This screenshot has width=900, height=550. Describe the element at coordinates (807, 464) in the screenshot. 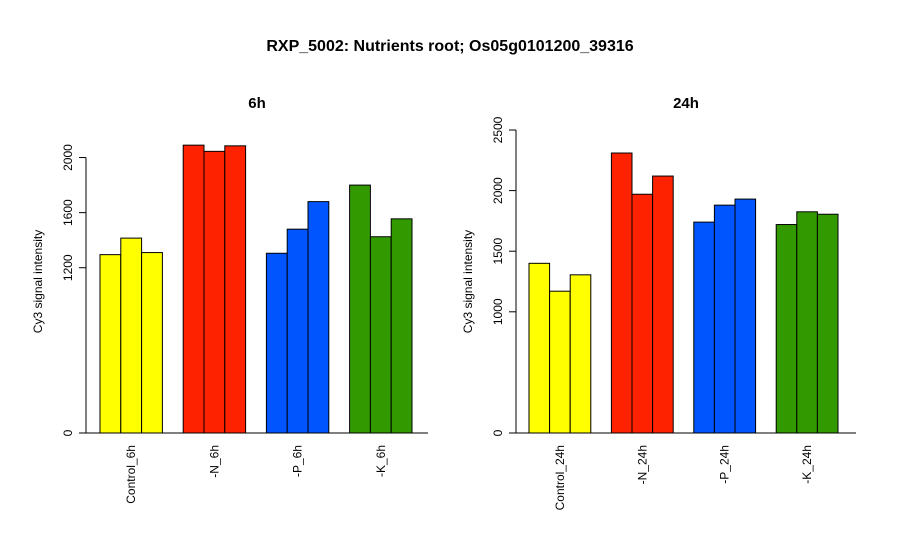

I see `panel-2-category-label: -K_24h` at that location.